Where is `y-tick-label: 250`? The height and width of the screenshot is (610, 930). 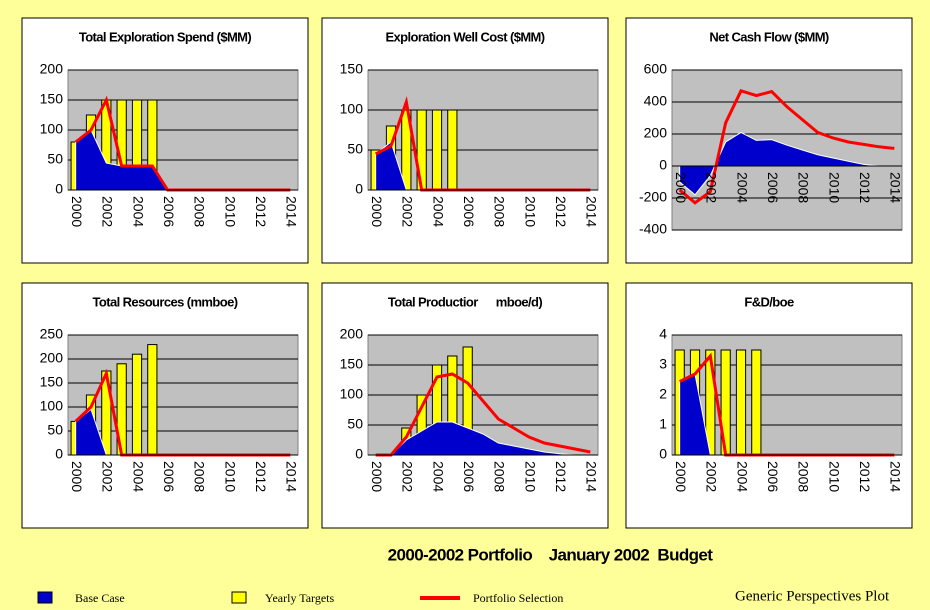 y-tick-label: 250 is located at coordinates (52, 334).